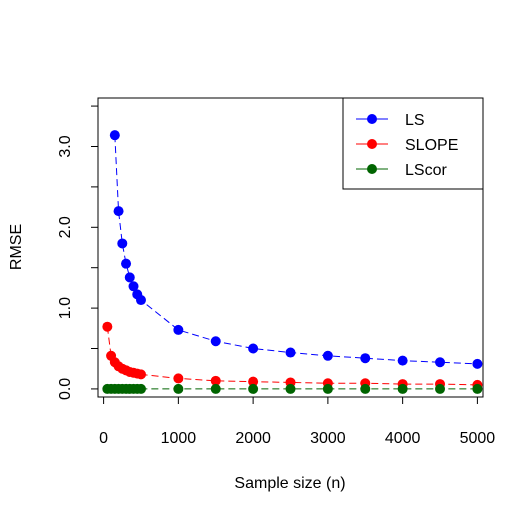 The height and width of the screenshot is (519, 532). Describe the element at coordinates (403, 438) in the screenshot. I see `x-tick-label: 4000` at that location.